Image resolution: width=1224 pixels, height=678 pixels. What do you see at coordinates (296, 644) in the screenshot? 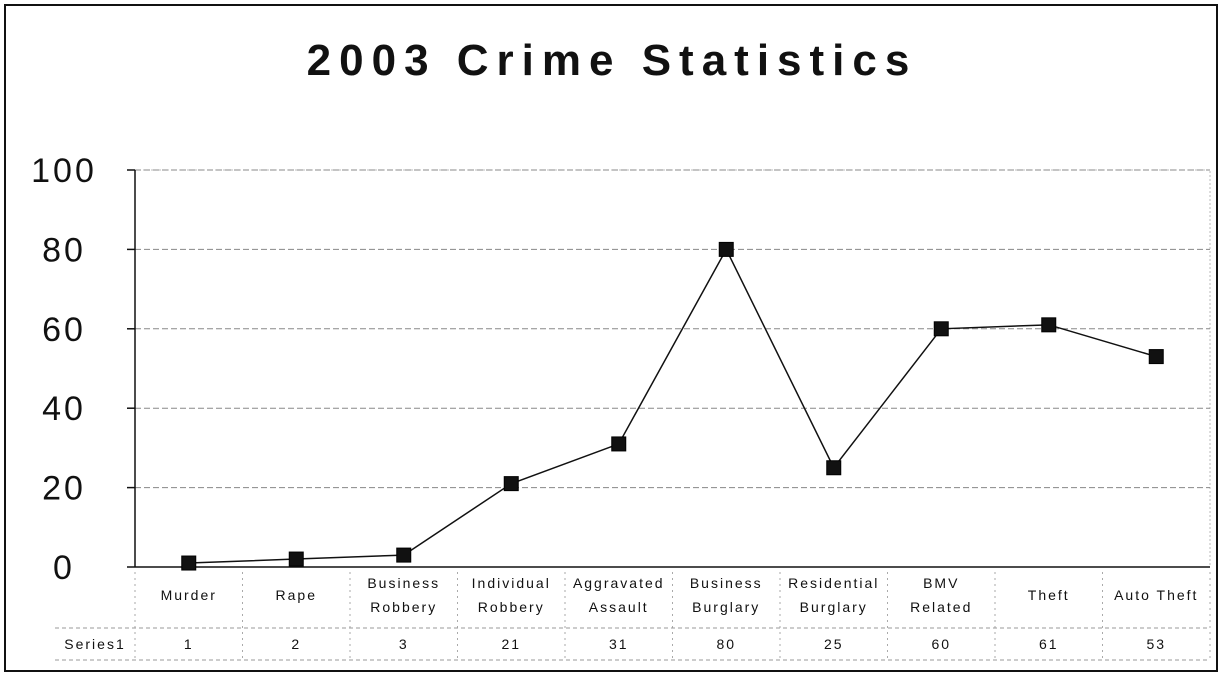
I see `table-value-cell: 2` at bounding box center [296, 644].